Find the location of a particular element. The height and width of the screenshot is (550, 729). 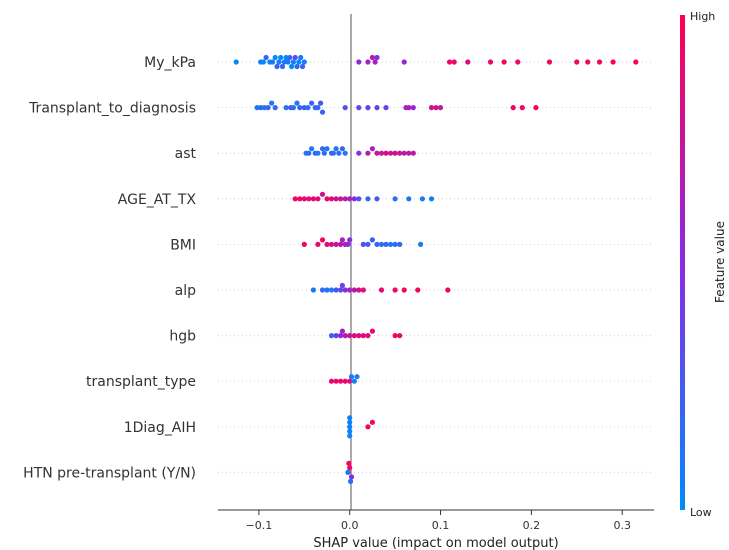

x-axis-ticks: −0.1 0.0 0.1 0.2 0.3 is located at coordinates (438, 521).